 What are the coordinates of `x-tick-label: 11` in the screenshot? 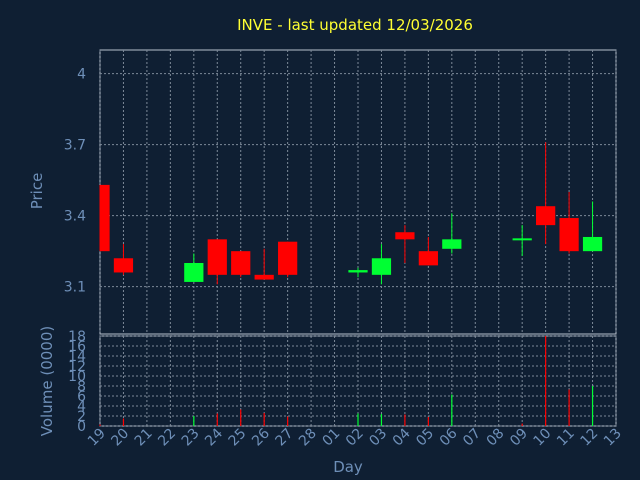 It's located at (566, 438).